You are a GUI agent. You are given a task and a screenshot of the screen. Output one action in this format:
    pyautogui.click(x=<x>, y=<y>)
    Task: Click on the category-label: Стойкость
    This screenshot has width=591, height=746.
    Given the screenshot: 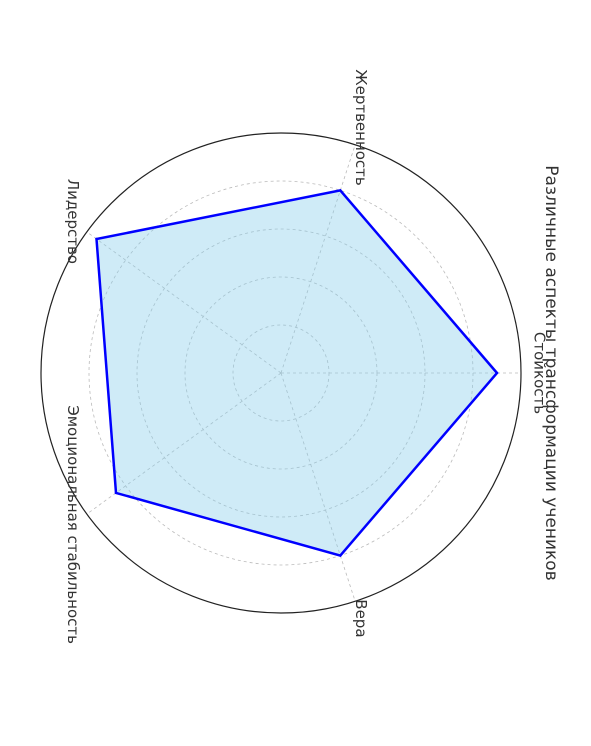 What is the action you would take?
    pyautogui.click(x=540, y=373)
    